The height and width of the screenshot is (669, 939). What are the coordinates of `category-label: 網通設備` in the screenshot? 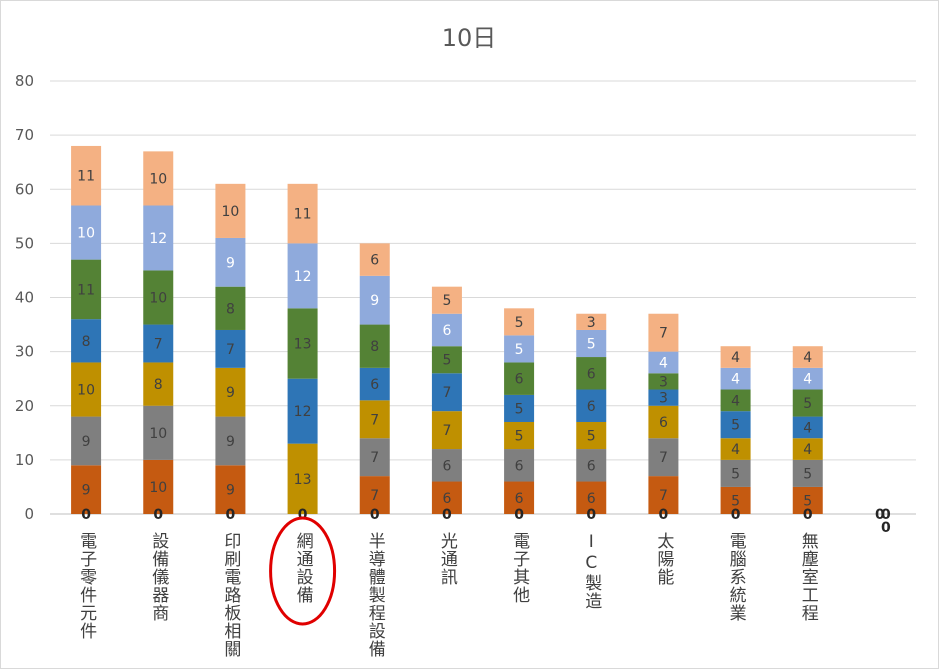 It's located at (303, 568).